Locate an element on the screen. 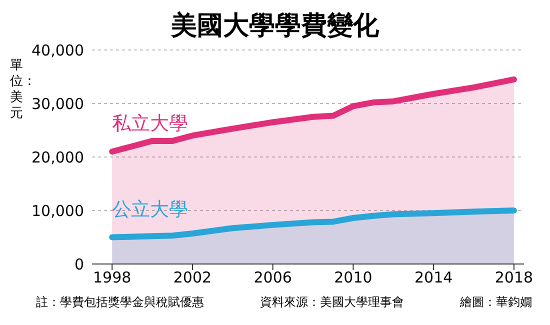  x-tick-label: 2006 is located at coordinates (273, 277).